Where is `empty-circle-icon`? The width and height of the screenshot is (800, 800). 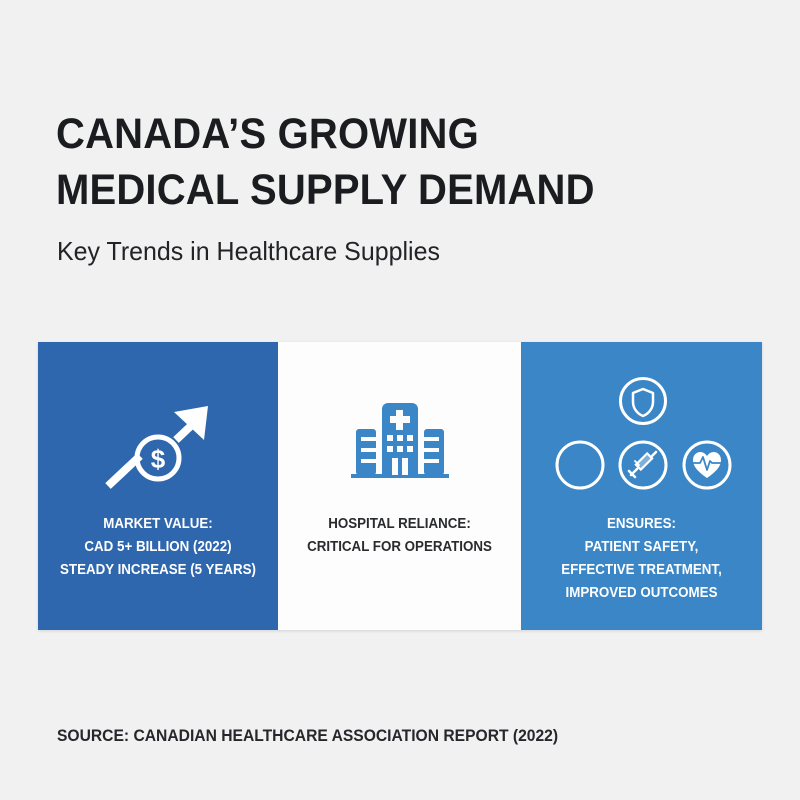 empty-circle-icon is located at coordinates (580, 465).